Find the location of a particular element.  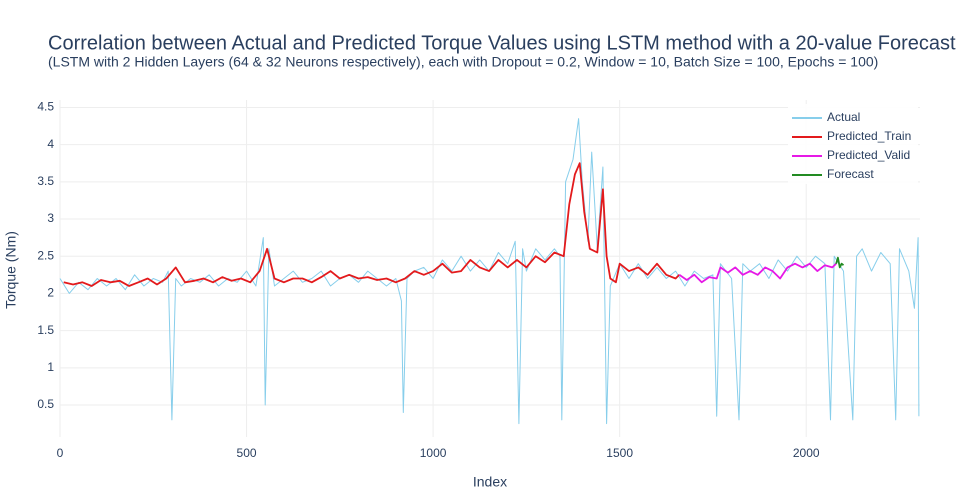

y-tick-label: 3.5 is located at coordinates (45, 181).